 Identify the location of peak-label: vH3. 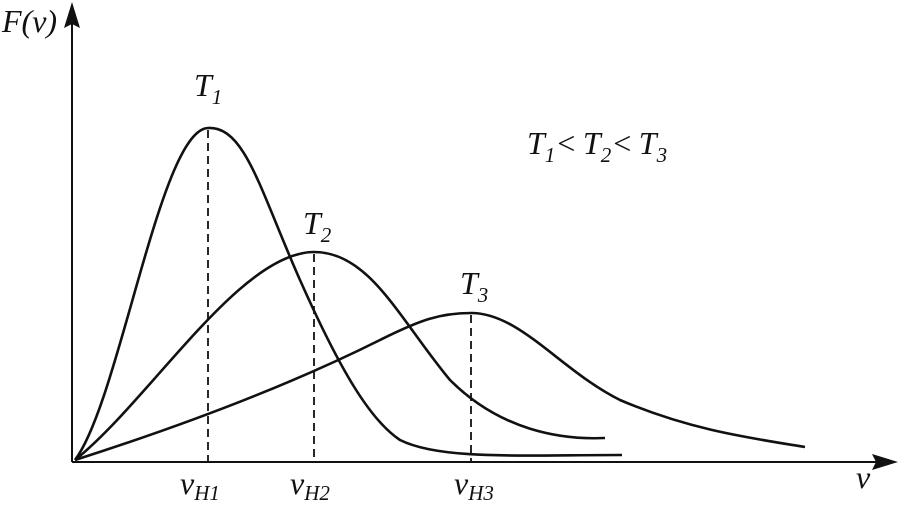
(474, 485).